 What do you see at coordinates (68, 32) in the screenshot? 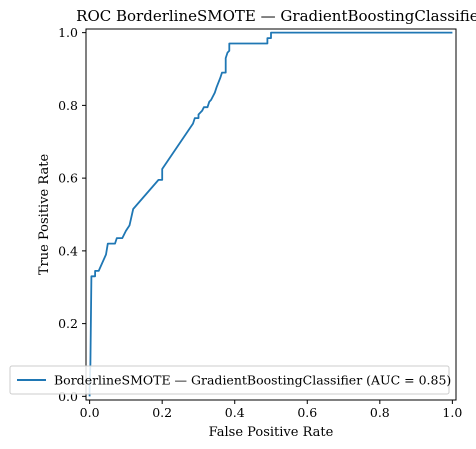
I see `y-tick-label: 1.0` at bounding box center [68, 32].